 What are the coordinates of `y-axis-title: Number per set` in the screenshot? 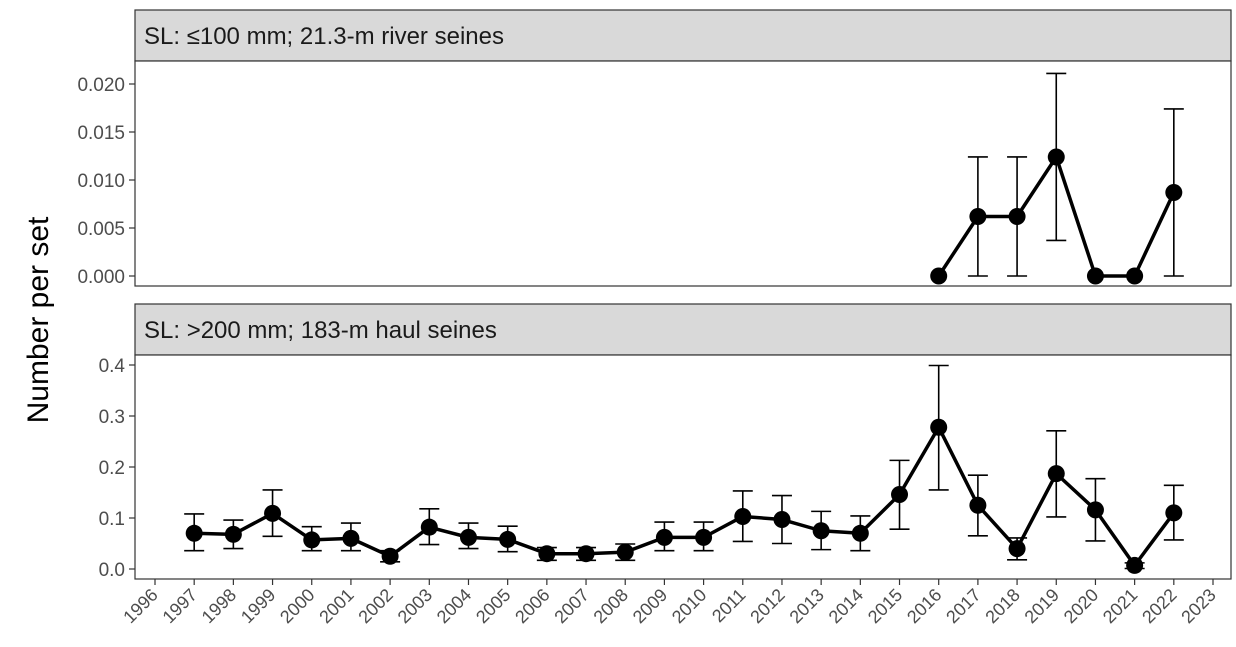 It's located at (38, 319).